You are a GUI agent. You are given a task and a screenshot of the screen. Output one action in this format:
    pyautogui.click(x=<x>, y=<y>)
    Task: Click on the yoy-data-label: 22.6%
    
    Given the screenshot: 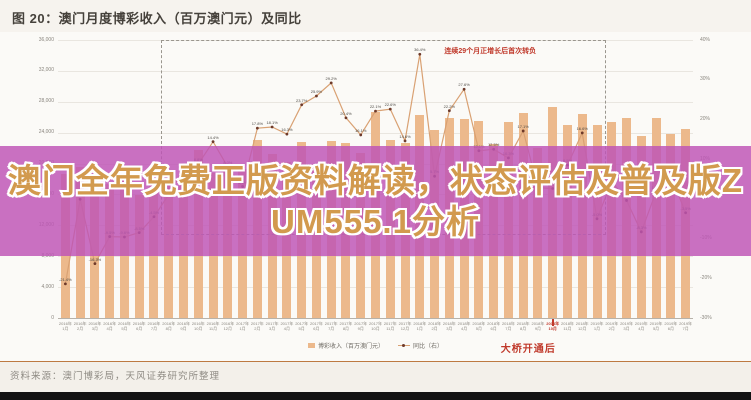 What is the action you would take?
    pyautogui.click(x=390, y=105)
    